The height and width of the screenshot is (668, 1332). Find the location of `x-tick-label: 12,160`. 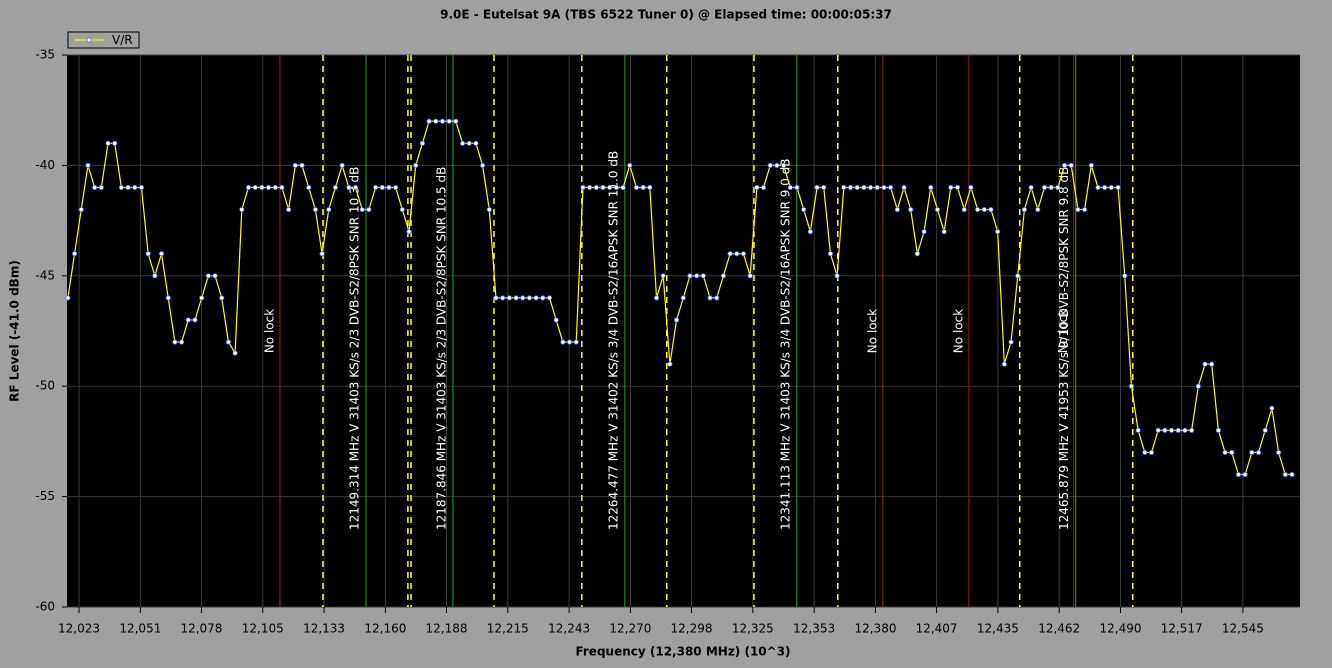

x-tick-label: 12,160 is located at coordinates (385, 629).